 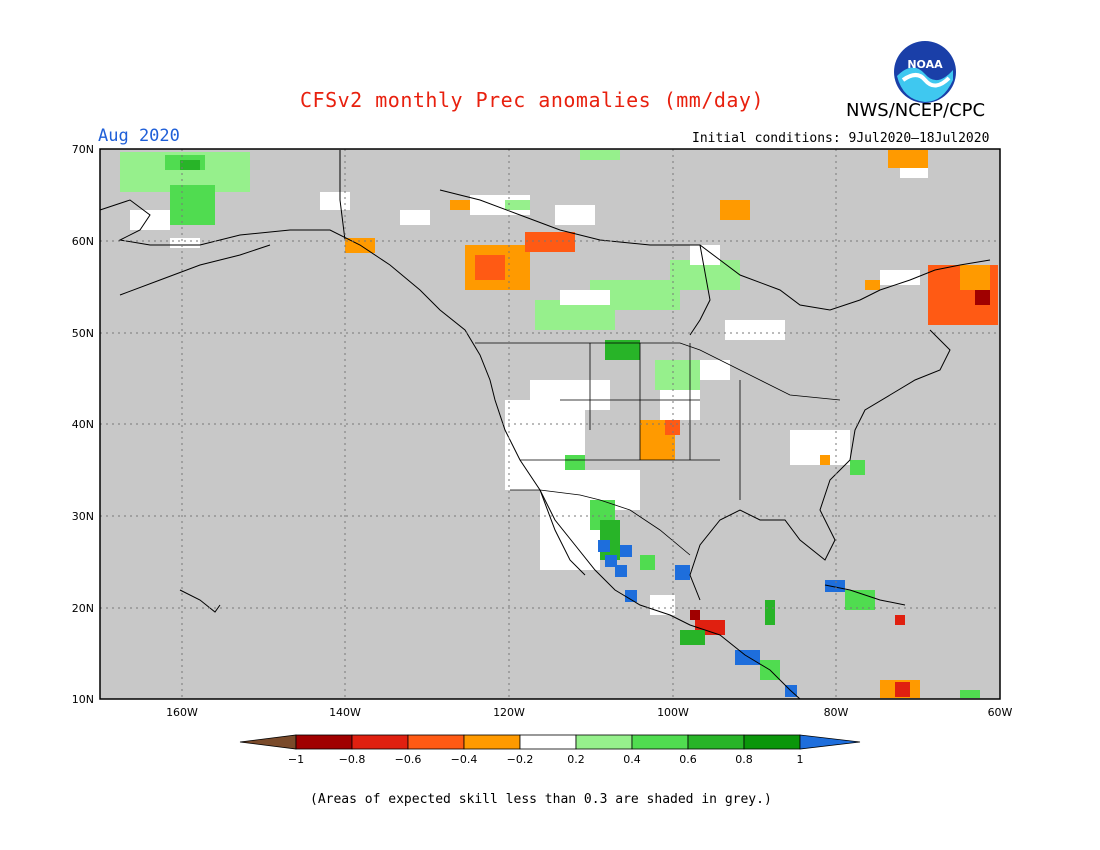 What do you see at coordinates (464, 759) in the screenshot?
I see `legend-tick-label: −0.4` at bounding box center [464, 759].